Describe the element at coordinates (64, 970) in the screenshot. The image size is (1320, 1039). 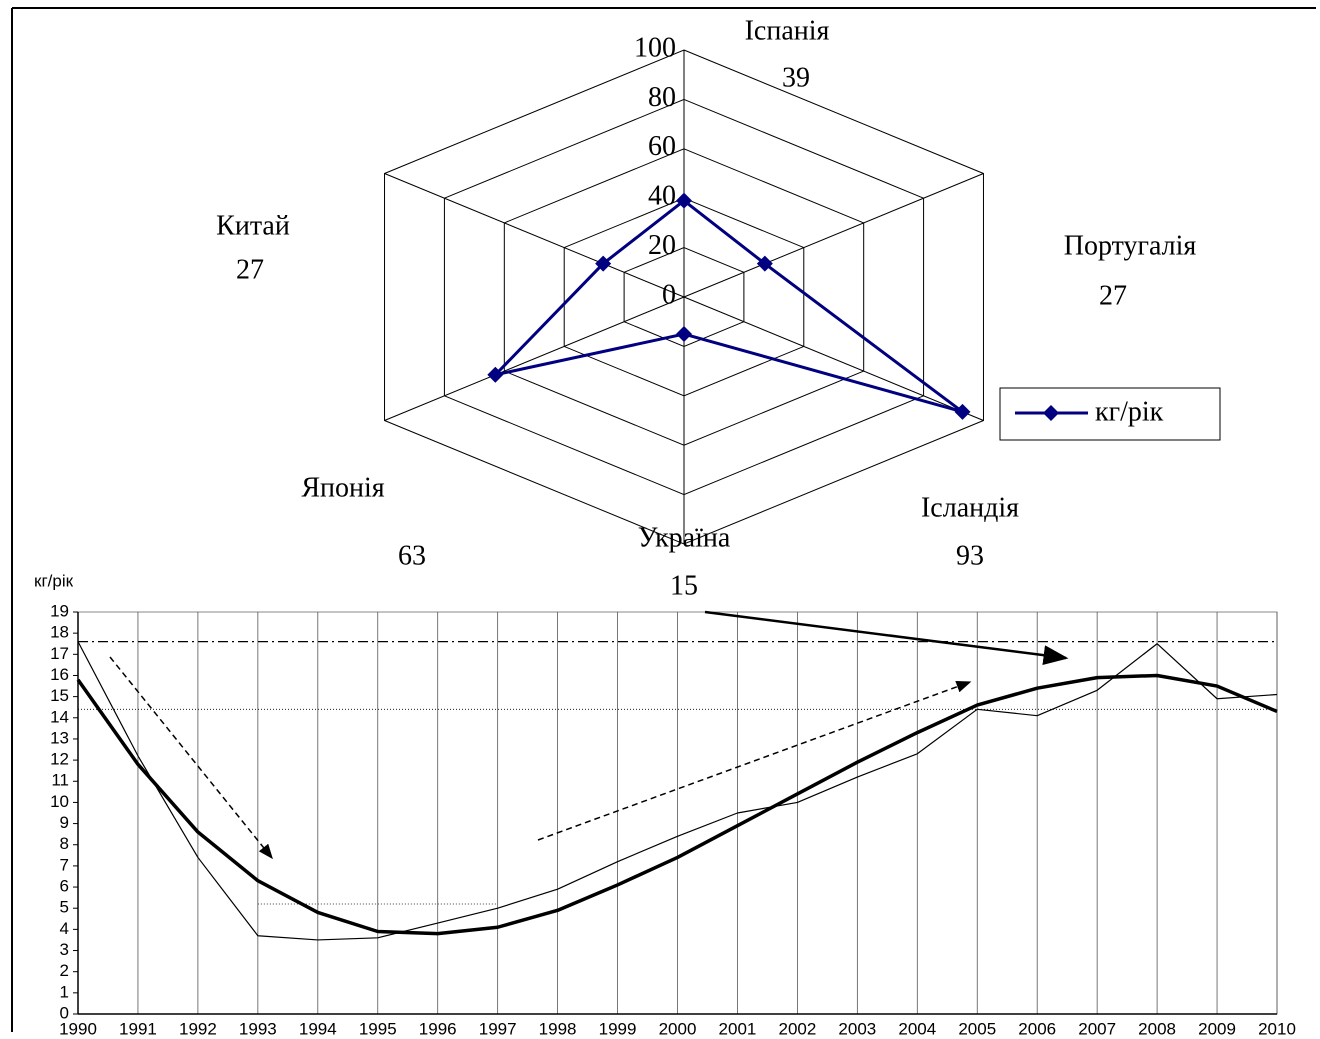
I see `y-tick-label: 2` at that location.